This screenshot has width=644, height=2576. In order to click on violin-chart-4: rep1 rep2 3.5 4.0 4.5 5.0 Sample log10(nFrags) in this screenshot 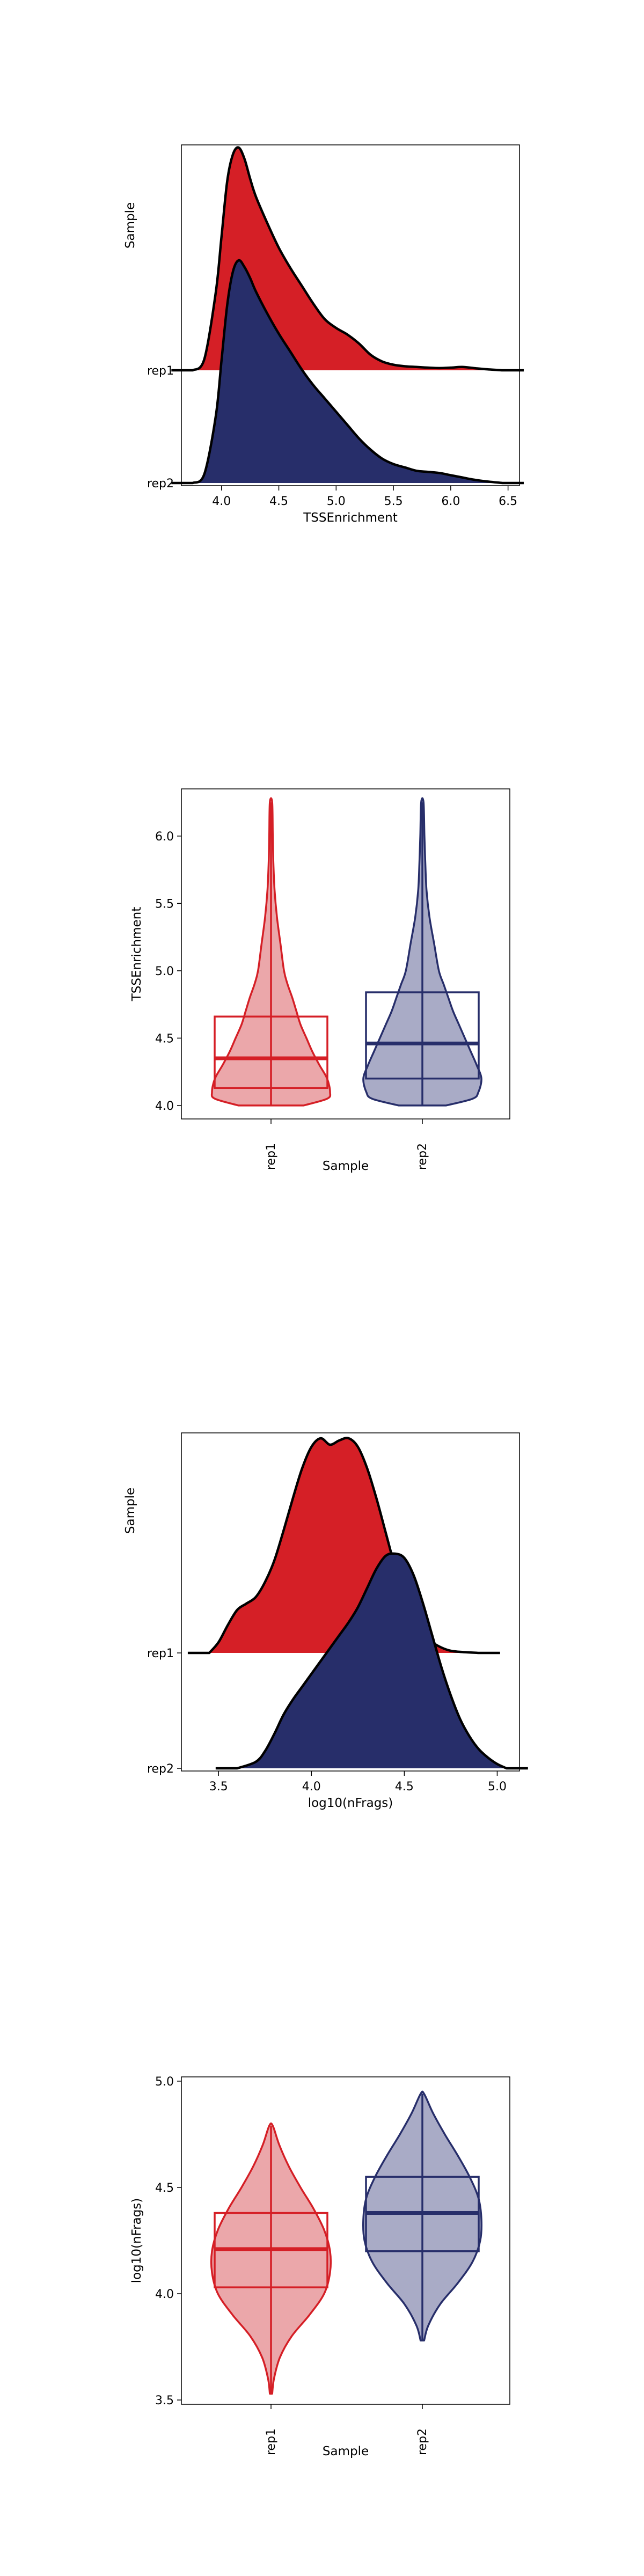, I will do `click(320, 2266)`.